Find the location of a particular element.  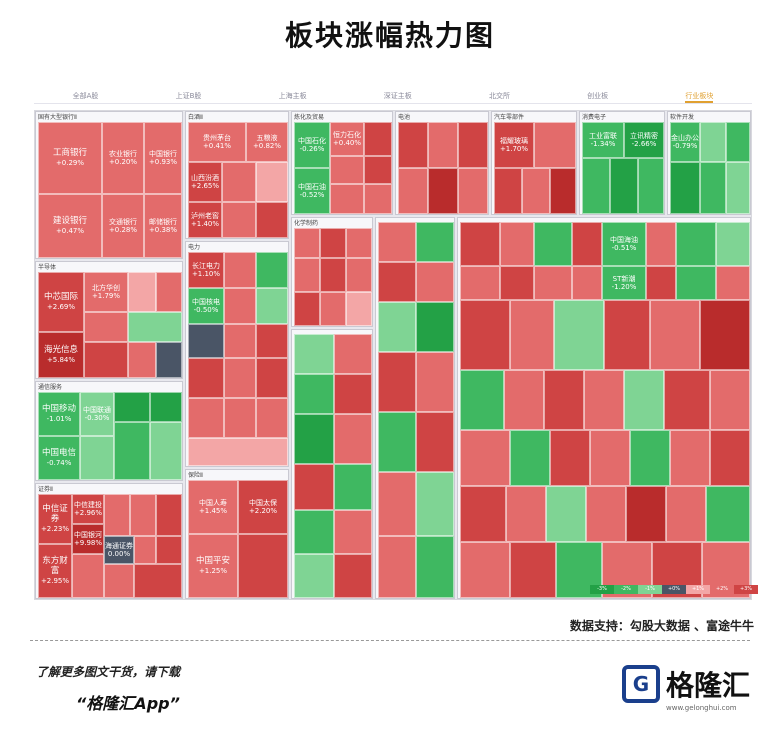

heat-cell: 东方财富 +2.95% is located at coordinates (55, 571).